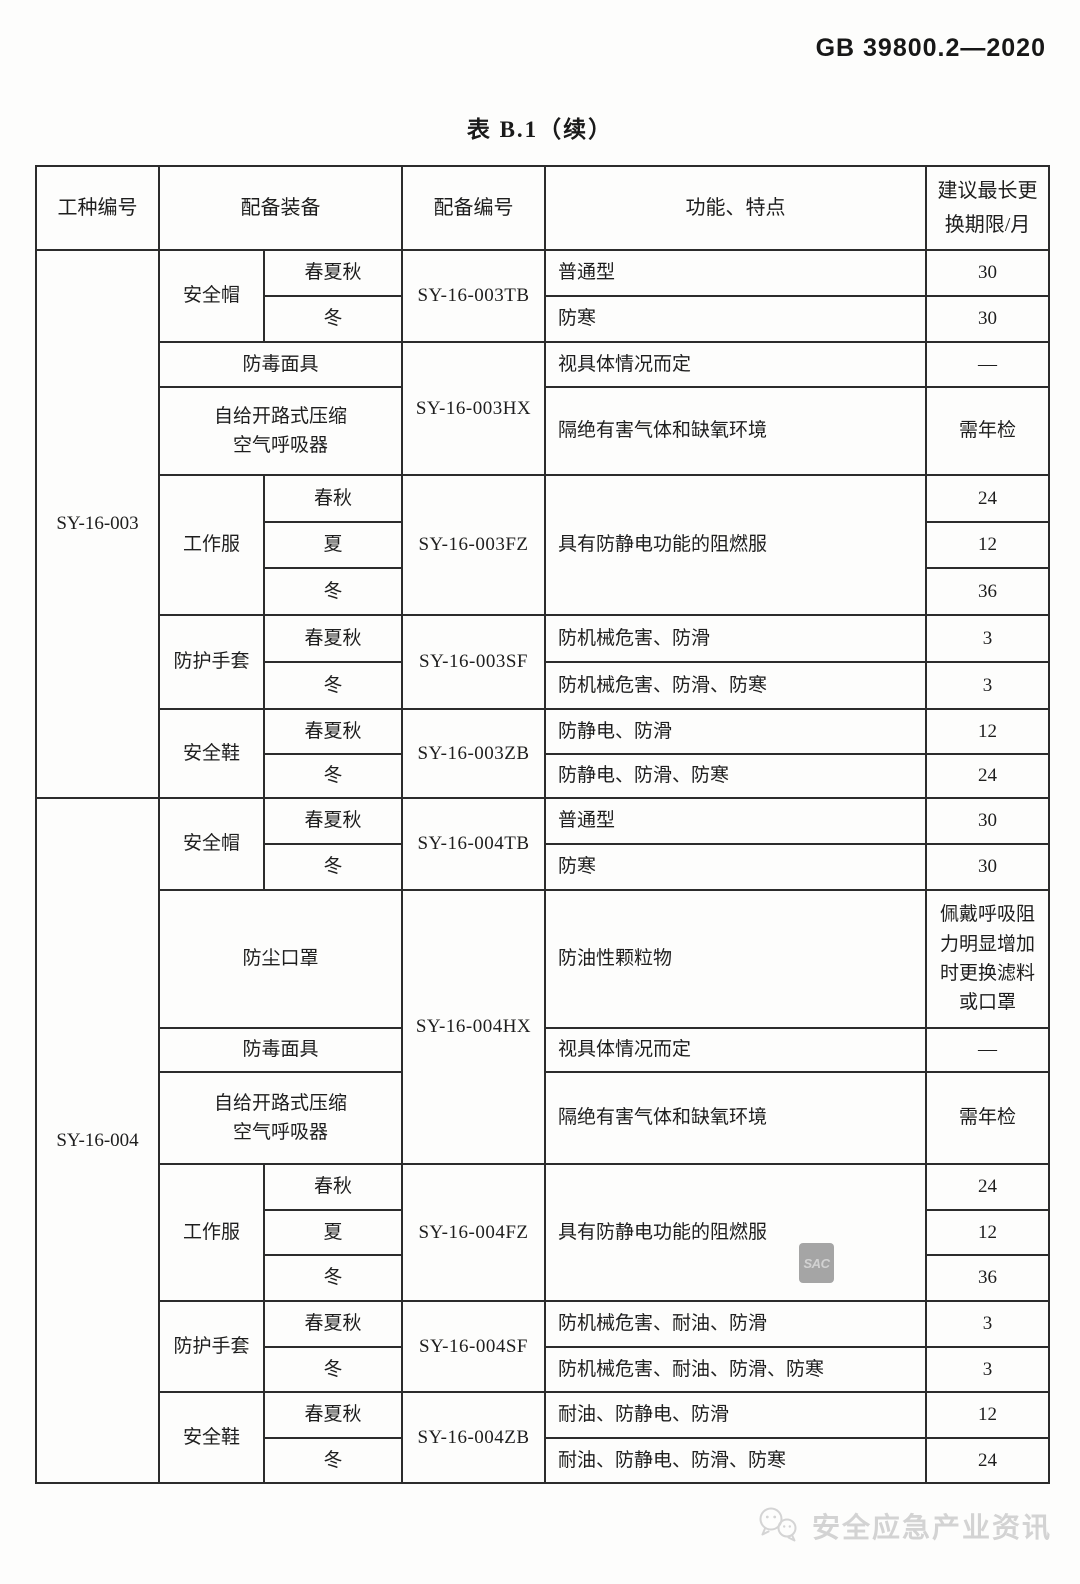 Image resolution: width=1080 pixels, height=1584 pixels. Describe the element at coordinates (735, 1324) in the screenshot. I see `feature-cell: 防机械危害、耐油、防滑` at that location.